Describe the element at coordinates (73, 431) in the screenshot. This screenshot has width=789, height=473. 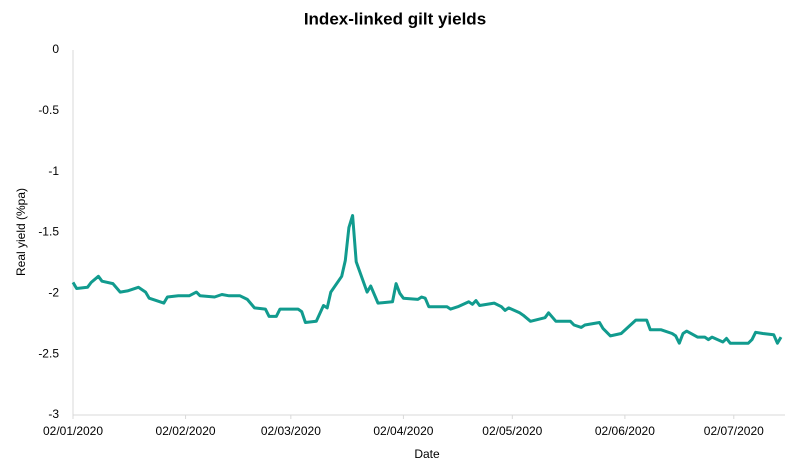
I see `x-tick-label: 02/01/2020` at that location.